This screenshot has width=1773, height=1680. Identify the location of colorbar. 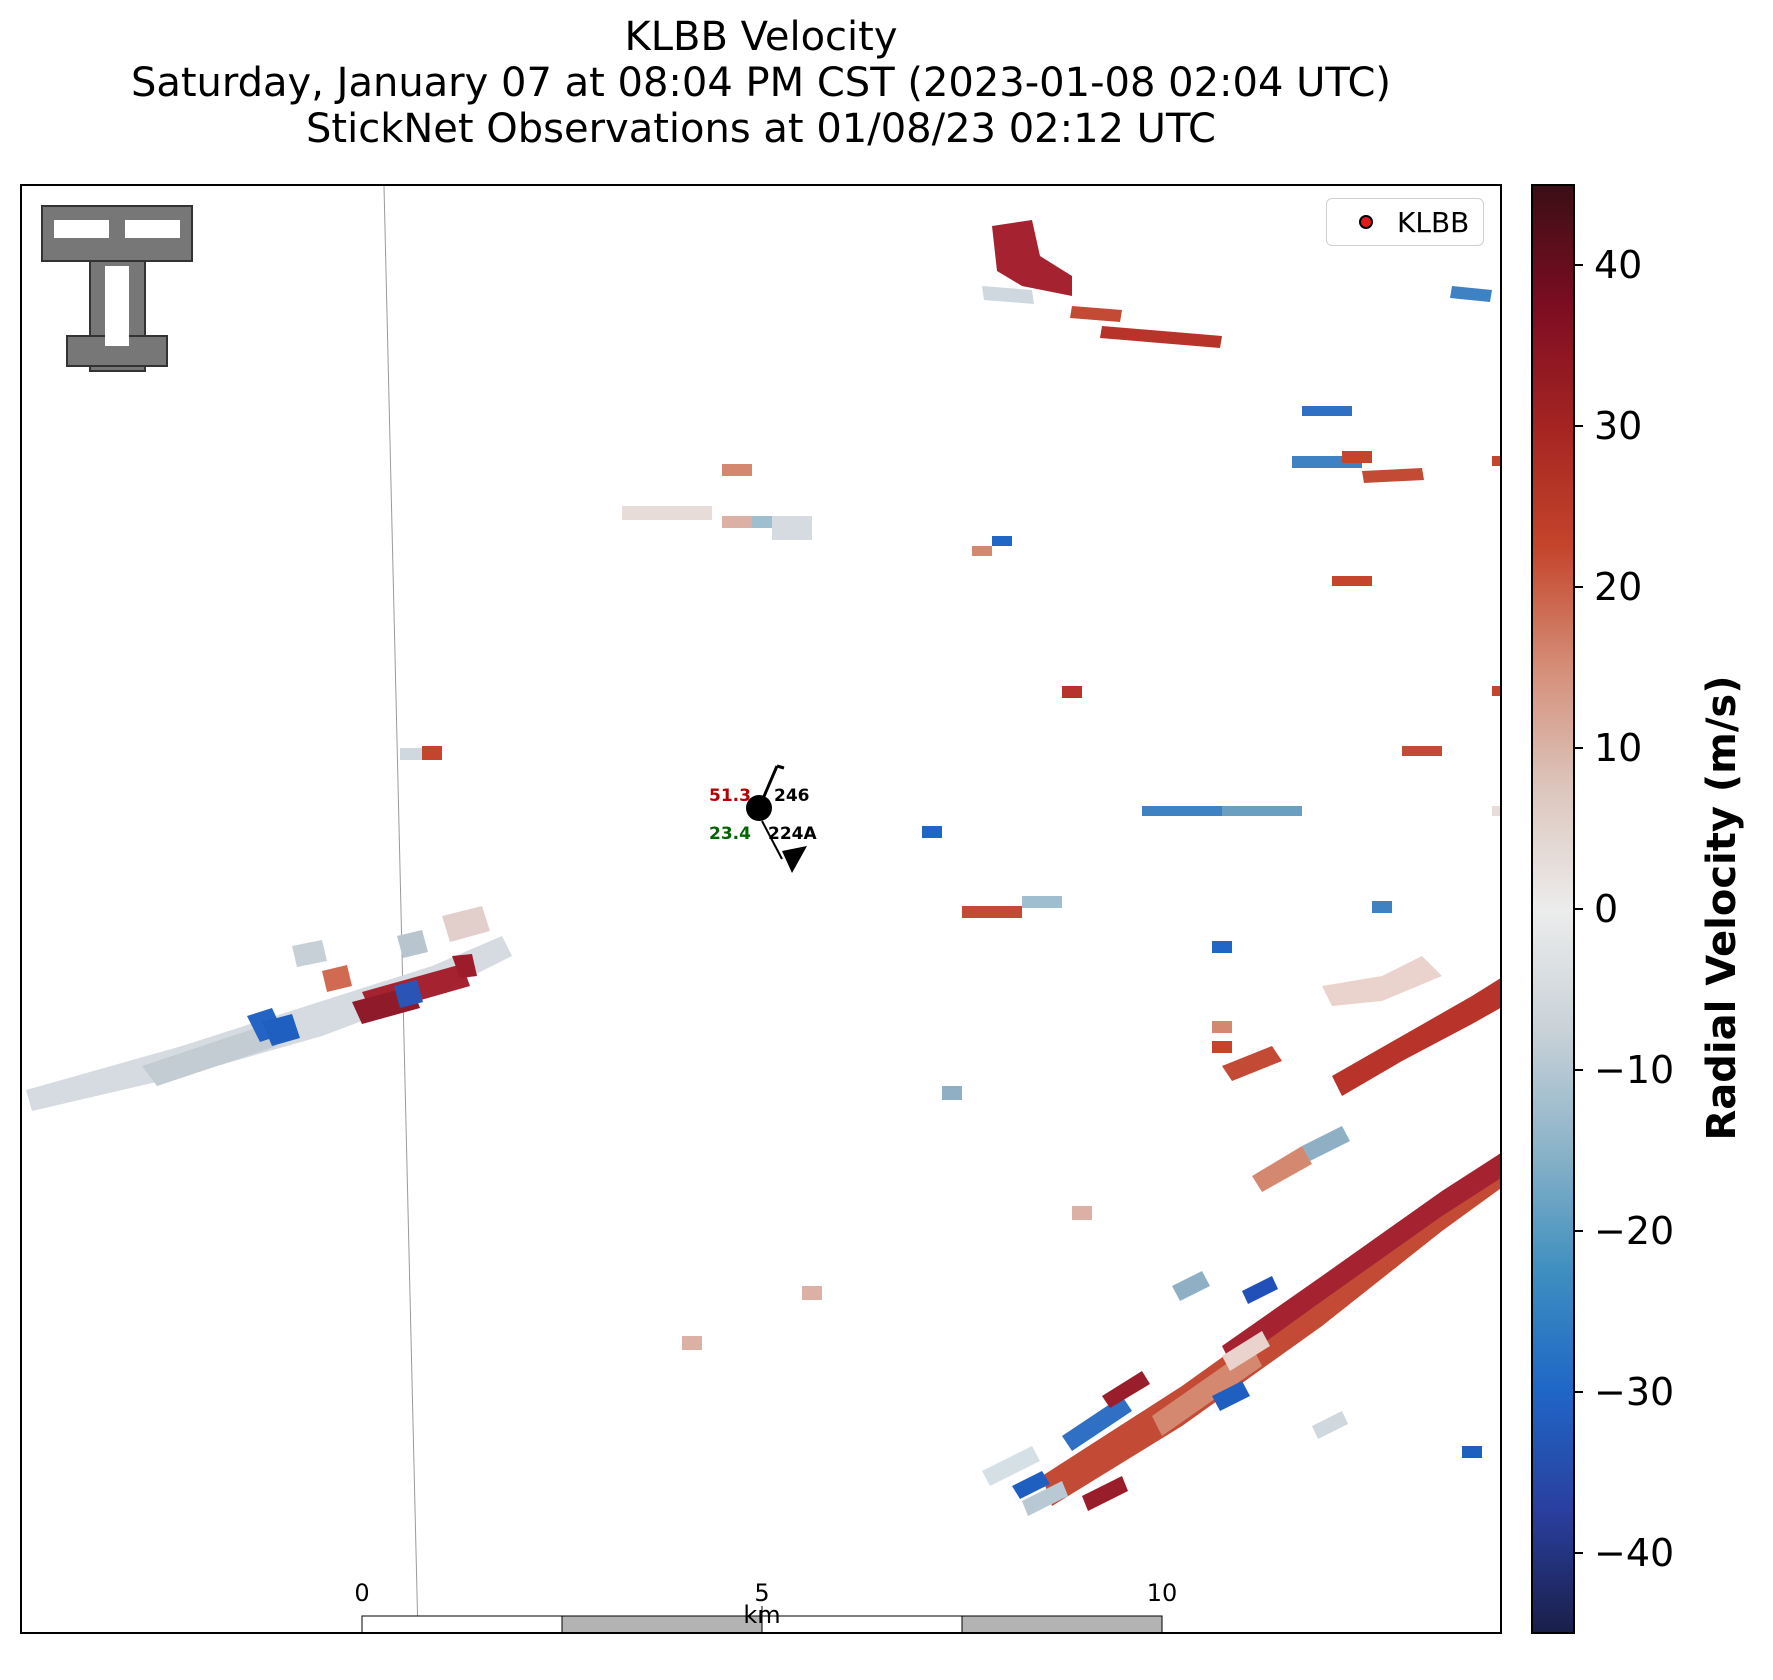
(1553, 909).